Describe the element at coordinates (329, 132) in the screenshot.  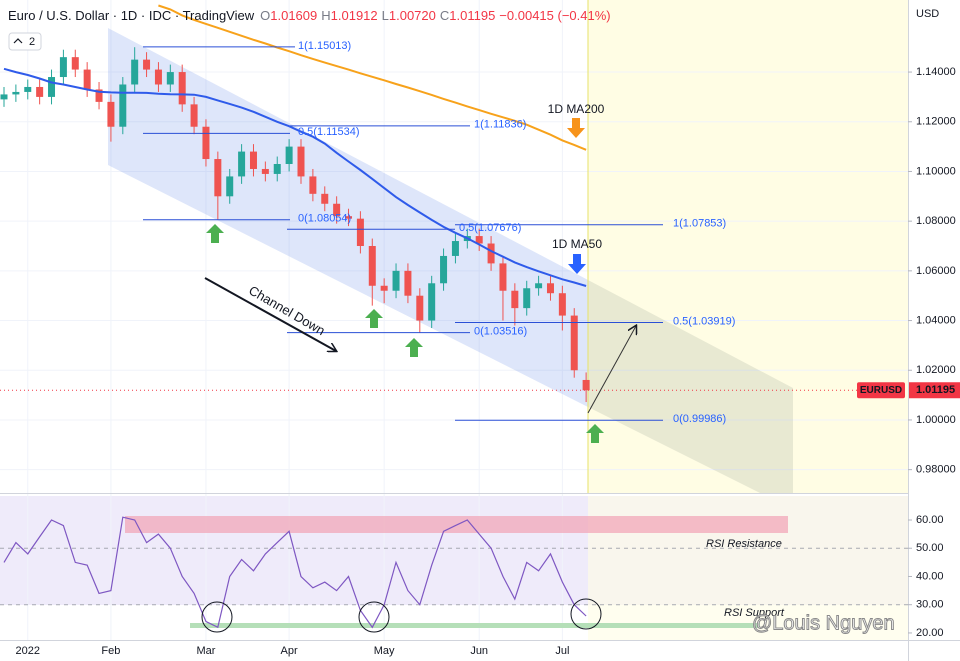
I see `fib-label: 0.5(1.11534)` at that location.